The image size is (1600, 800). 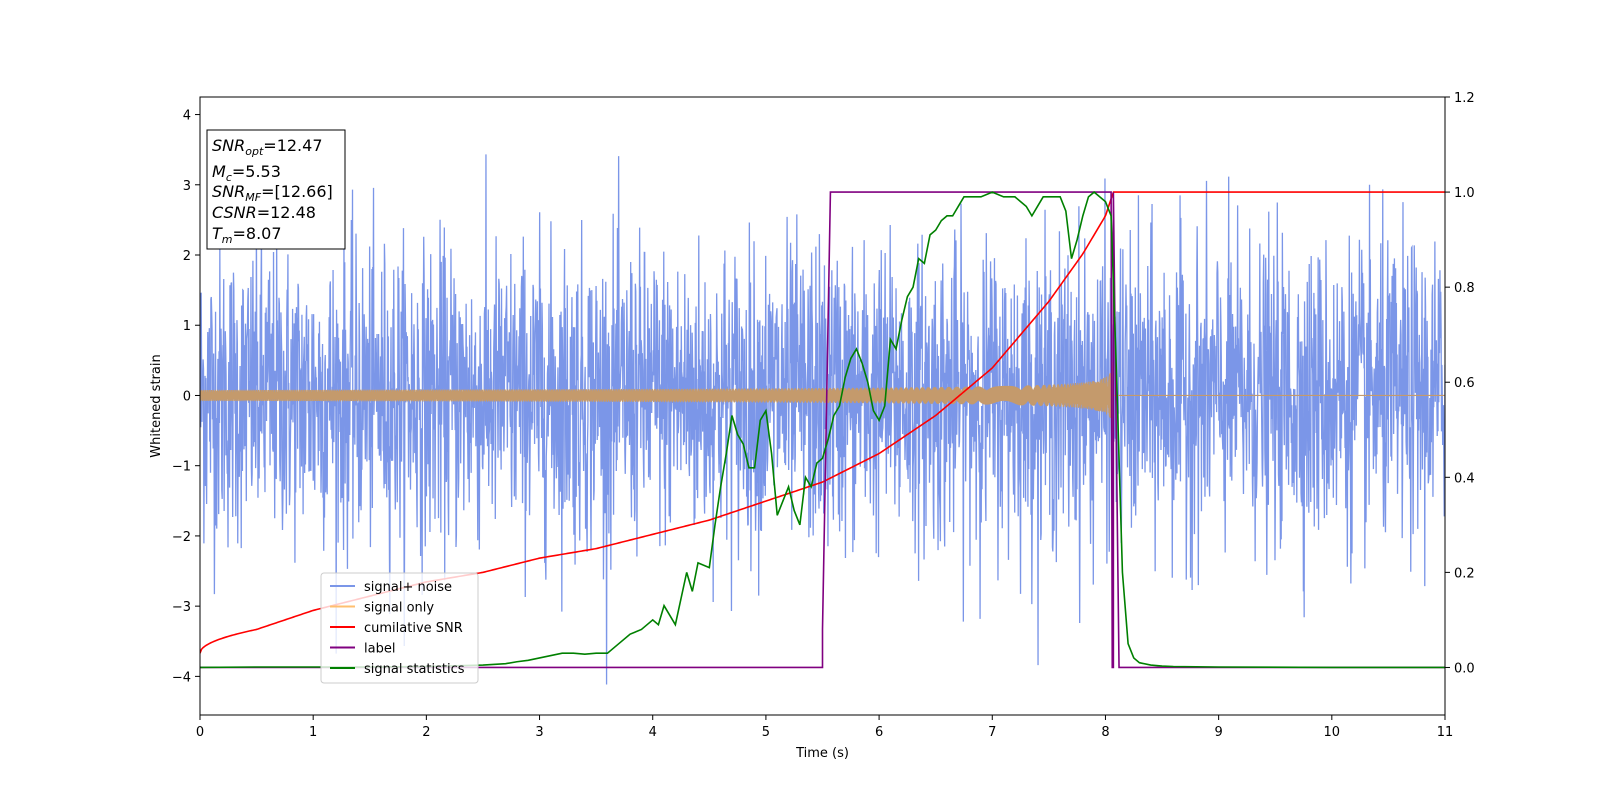 What do you see at coordinates (187, 256) in the screenshot?
I see `y-left-tick-label: 2` at bounding box center [187, 256].